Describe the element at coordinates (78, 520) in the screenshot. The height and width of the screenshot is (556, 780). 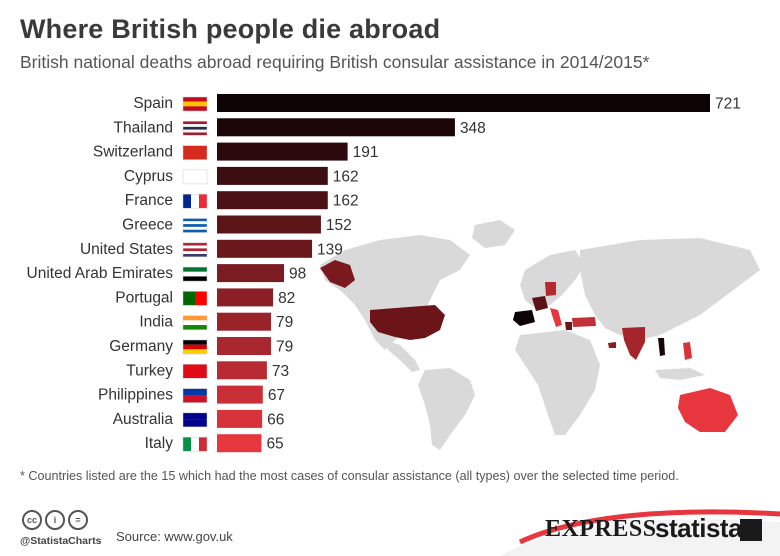
I see `no-derivatives-icon: =` at that location.